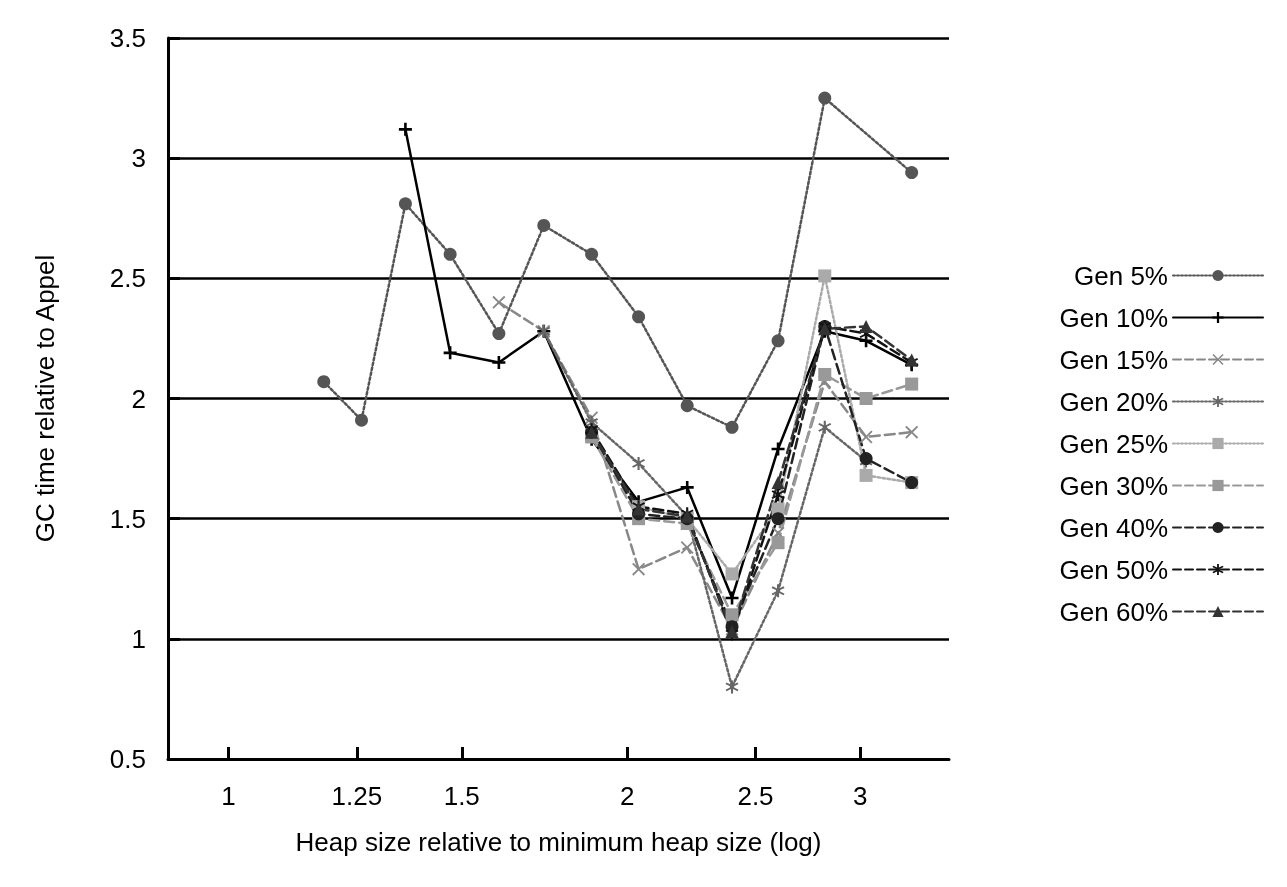 Image resolution: width=1287 pixels, height=887 pixels. What do you see at coordinates (1113, 317) in the screenshot?
I see `legend-label: Gen 10%` at bounding box center [1113, 317].